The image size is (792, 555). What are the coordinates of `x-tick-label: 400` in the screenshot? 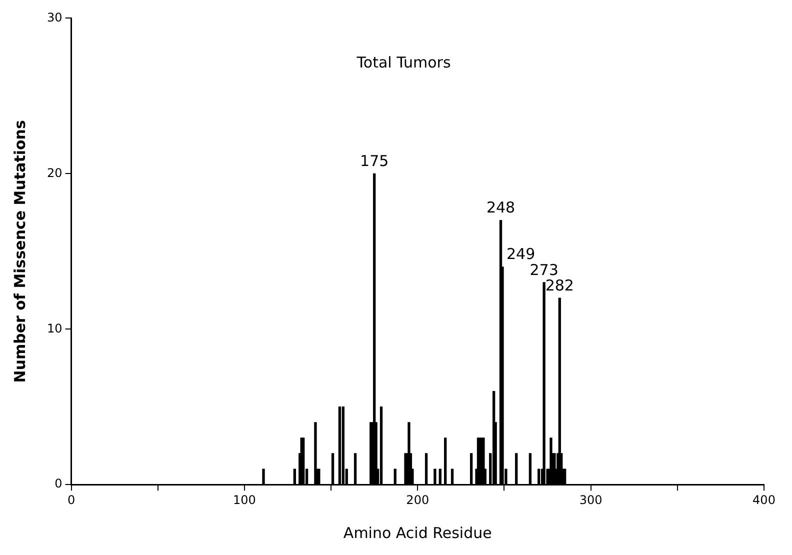 It's located at (764, 499).